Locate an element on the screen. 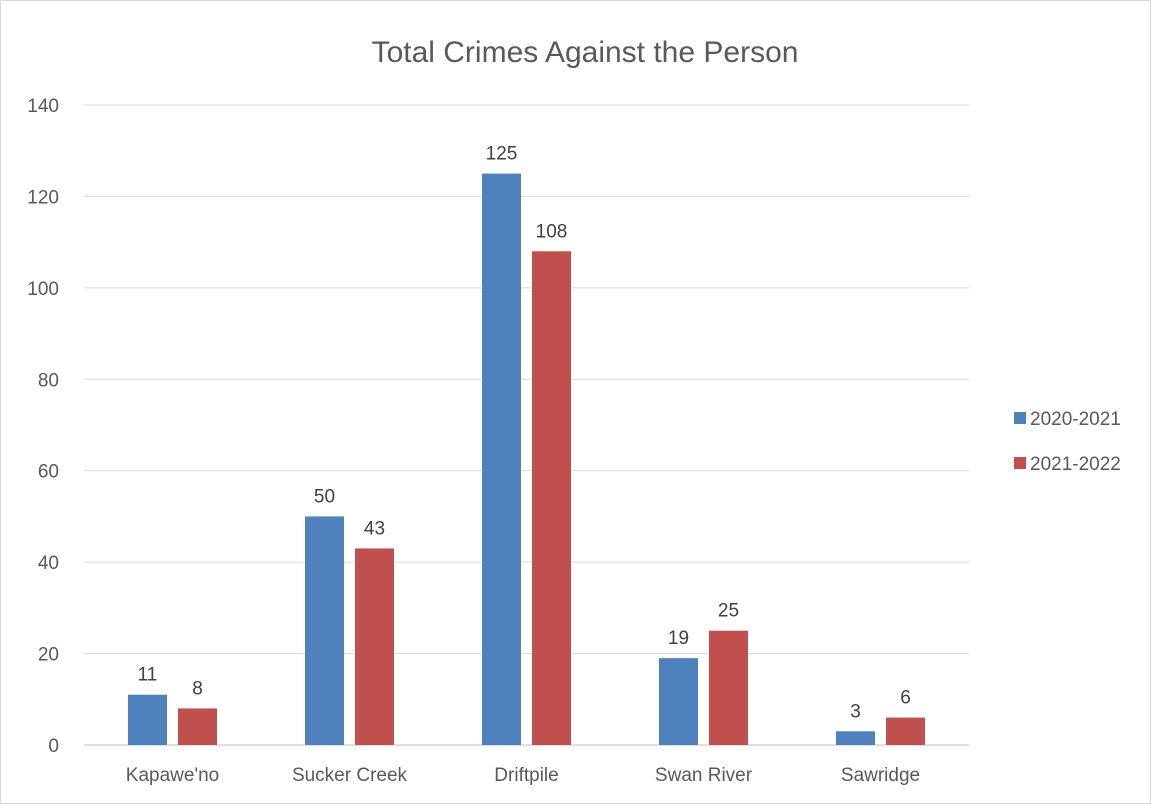 The height and width of the screenshot is (804, 1151). chart-title: Total Crimes Against the Person is located at coordinates (585, 52).